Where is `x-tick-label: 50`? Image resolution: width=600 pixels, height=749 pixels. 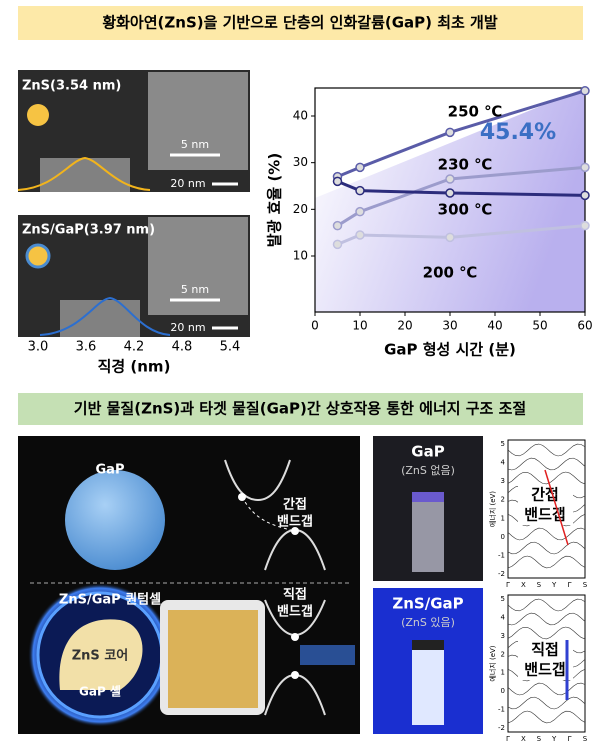 x-tick-label: 50 is located at coordinates (539, 326).